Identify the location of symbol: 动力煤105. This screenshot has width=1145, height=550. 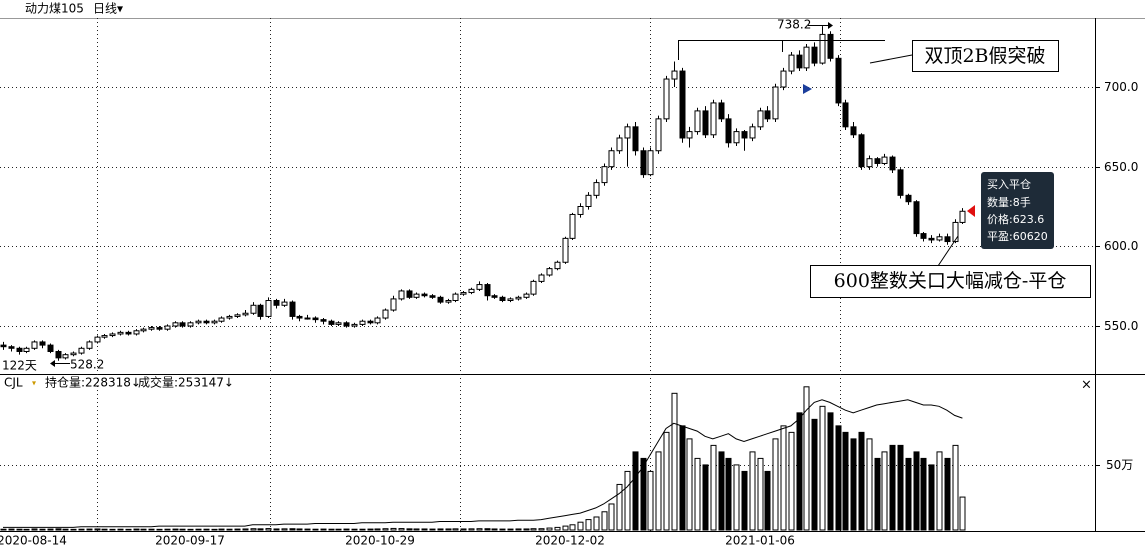
(54, 9).